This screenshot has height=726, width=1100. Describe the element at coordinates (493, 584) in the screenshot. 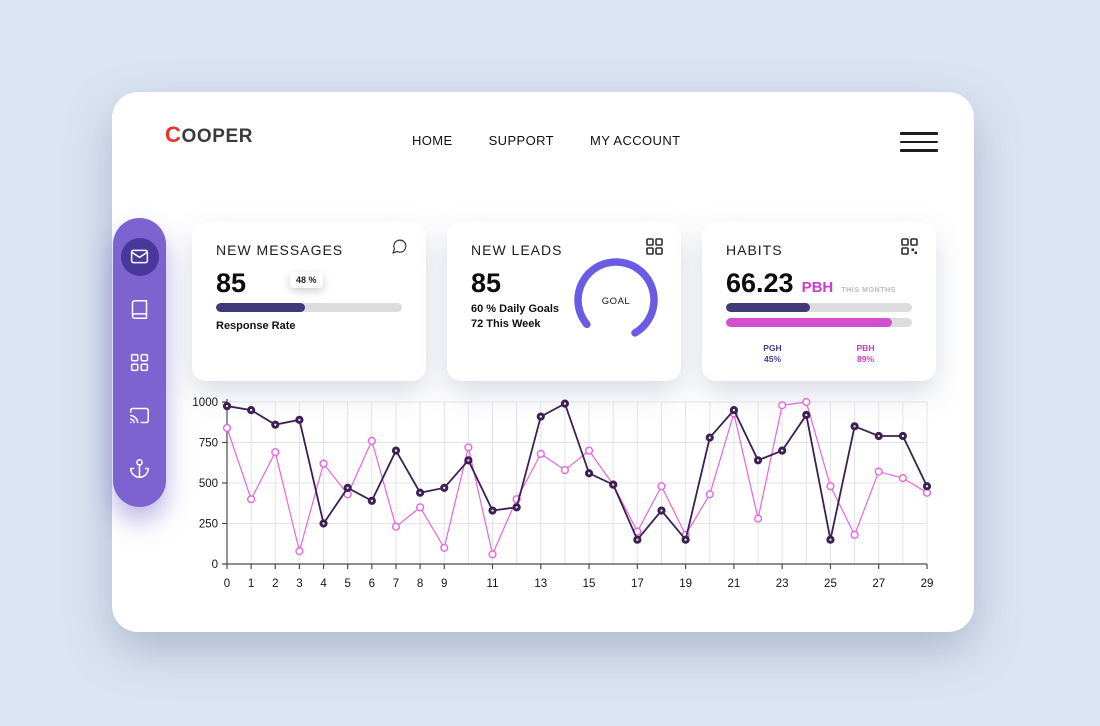

I see `svg-text: 11` at that location.